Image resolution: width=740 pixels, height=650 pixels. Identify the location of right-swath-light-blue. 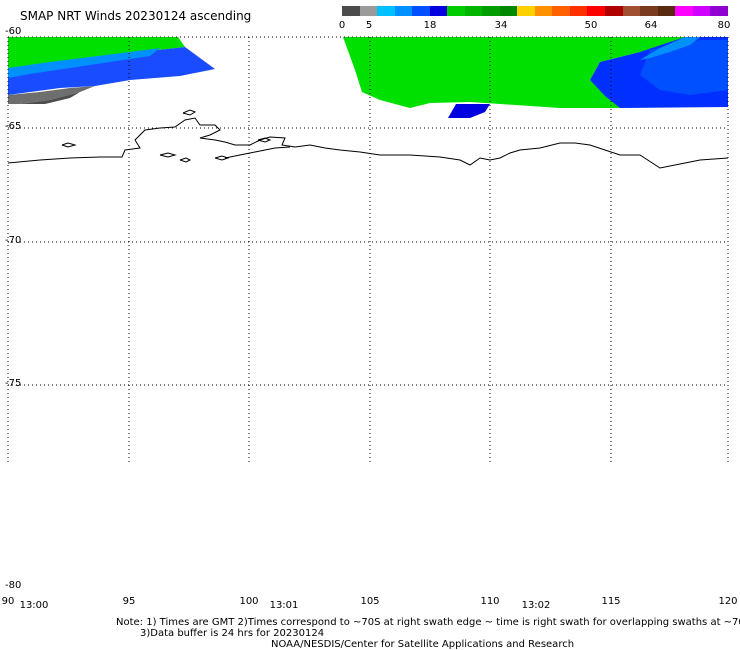
(670, 48).